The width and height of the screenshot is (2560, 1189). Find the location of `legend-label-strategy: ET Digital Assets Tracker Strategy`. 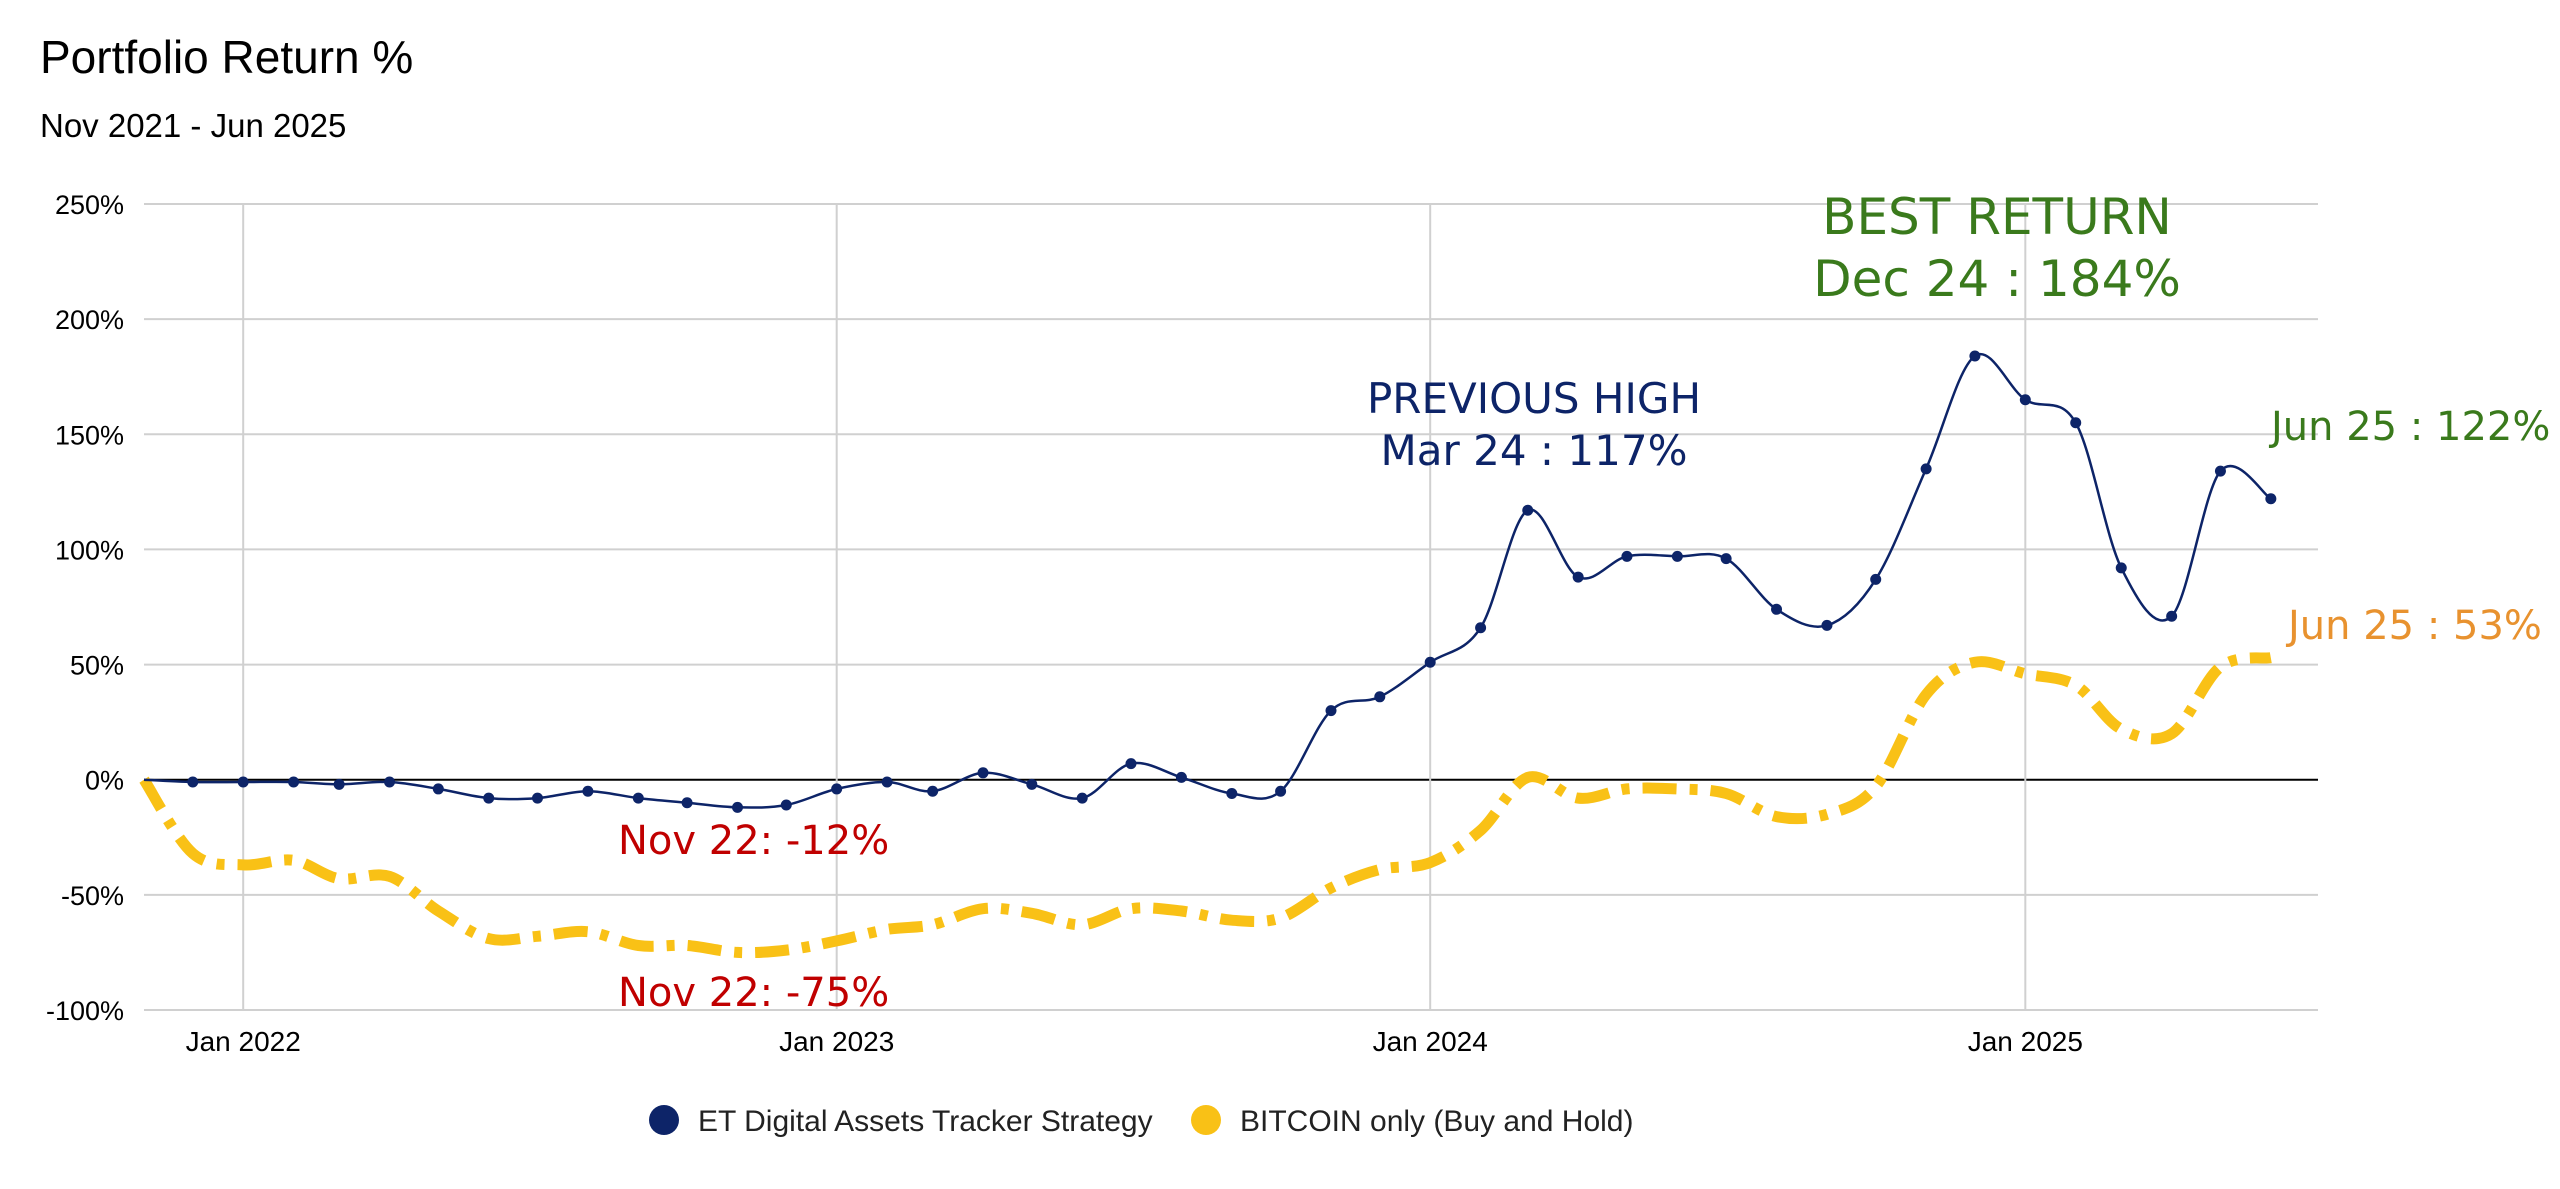

legend-label-strategy: ET Digital Assets Tracker Strategy is located at coordinates (925, 1121).